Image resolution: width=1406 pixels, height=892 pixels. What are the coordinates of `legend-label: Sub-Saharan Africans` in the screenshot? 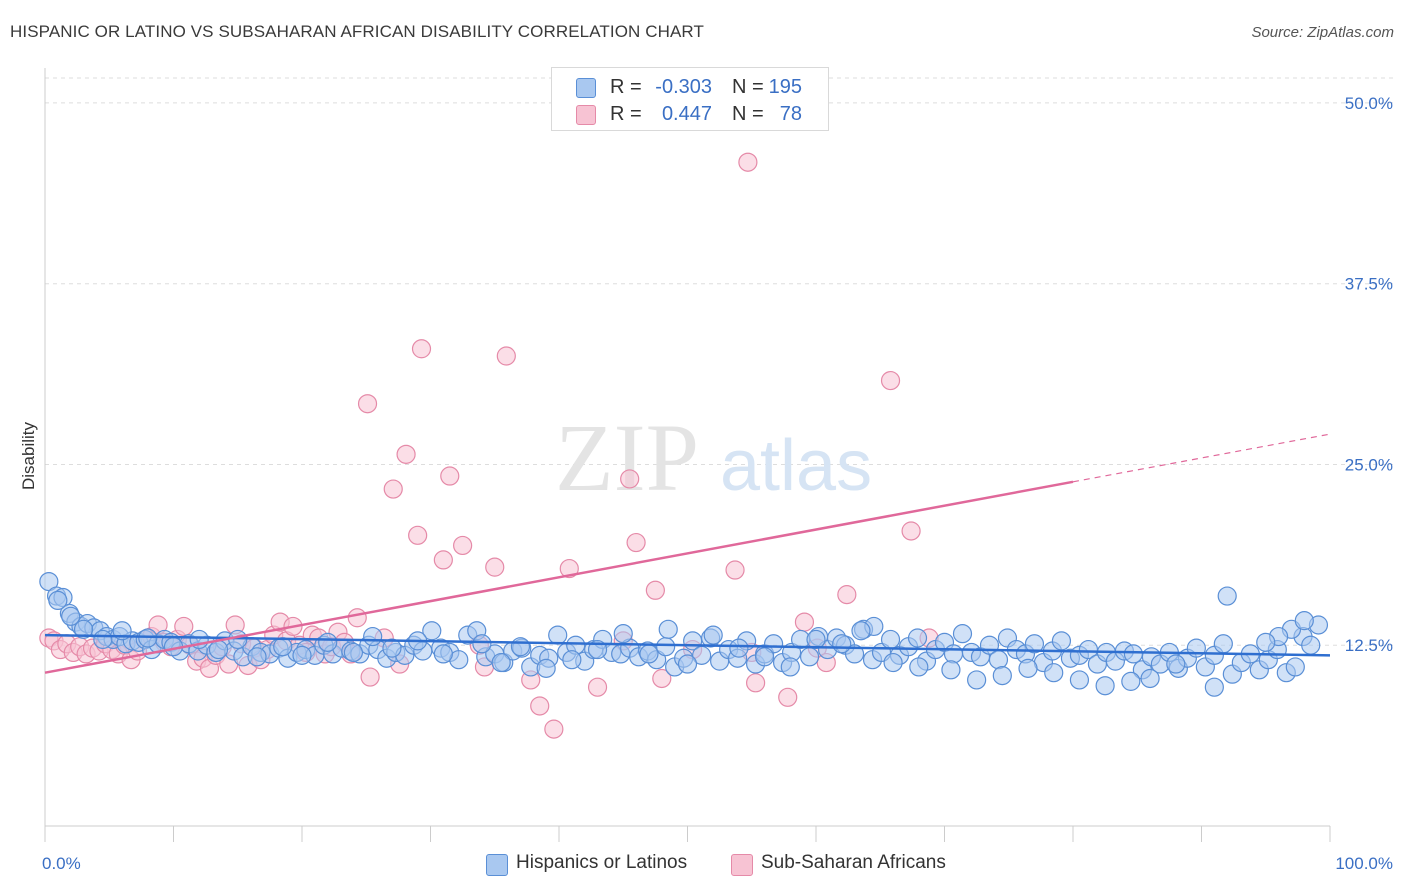 It's located at (853, 862).